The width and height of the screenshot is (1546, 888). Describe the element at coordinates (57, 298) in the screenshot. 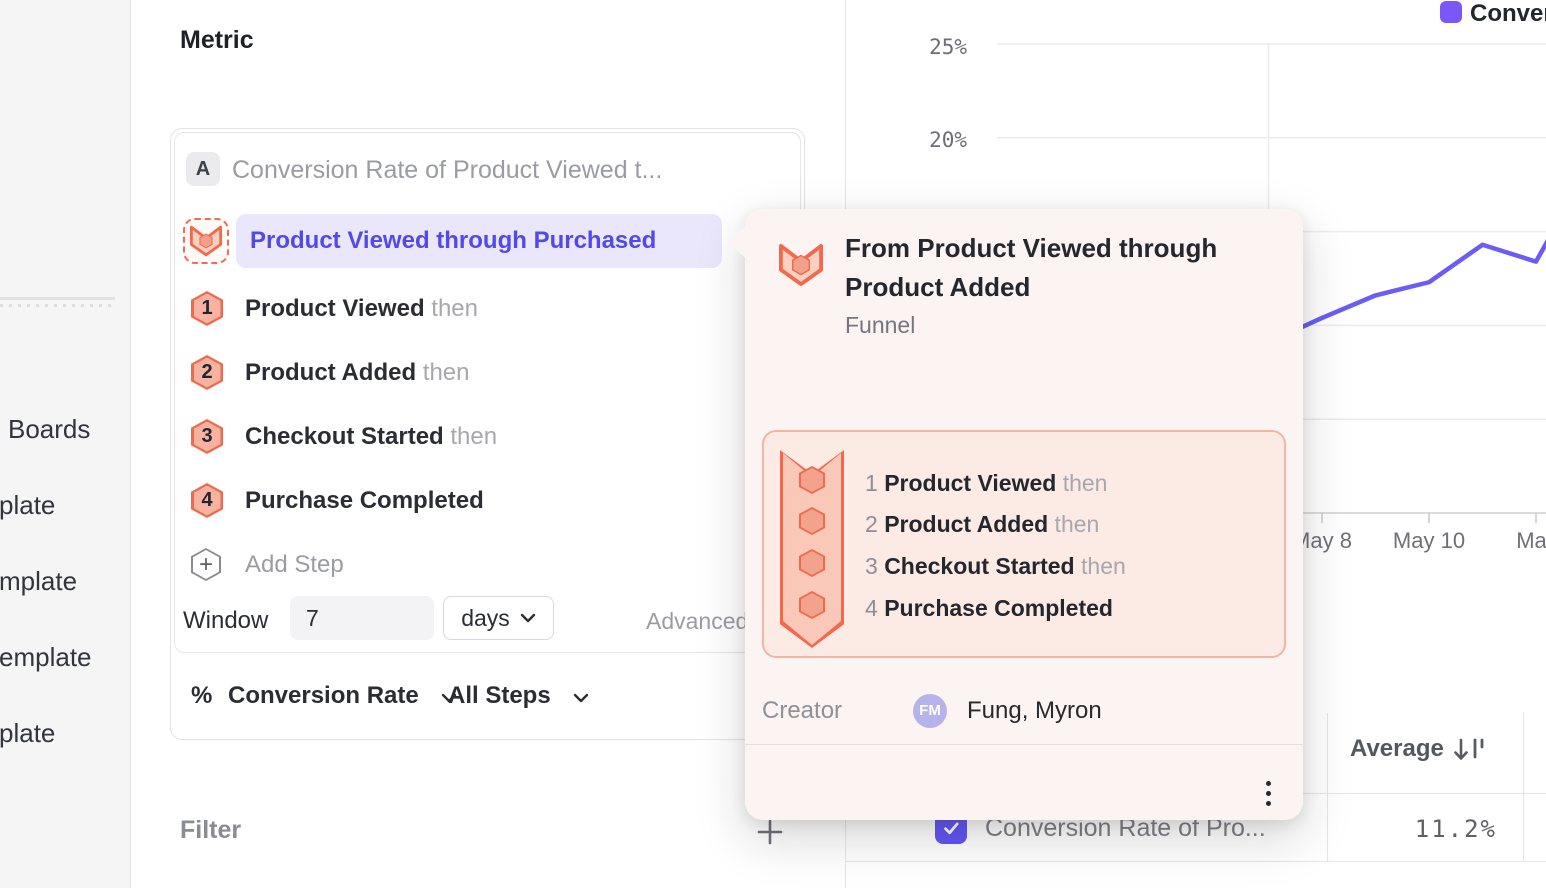

I see `sidebar-divider` at that location.